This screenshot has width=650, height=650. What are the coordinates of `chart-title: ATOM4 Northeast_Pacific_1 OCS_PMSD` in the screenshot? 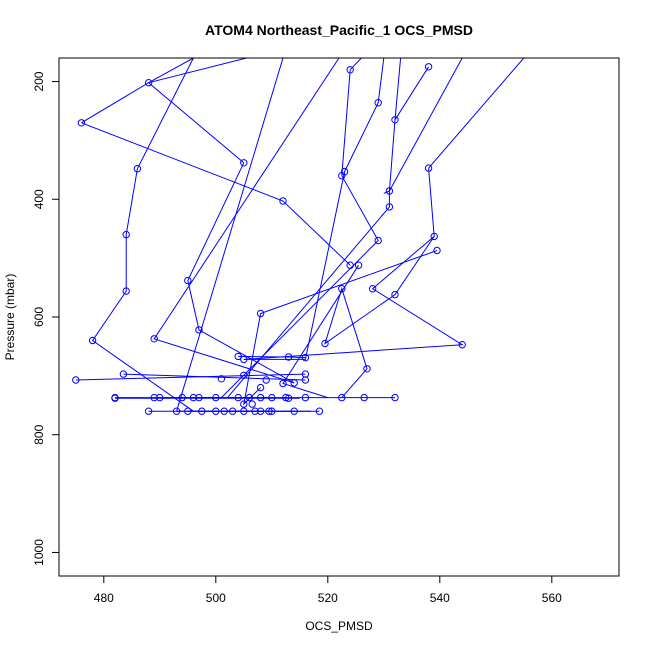 It's located at (339, 30).